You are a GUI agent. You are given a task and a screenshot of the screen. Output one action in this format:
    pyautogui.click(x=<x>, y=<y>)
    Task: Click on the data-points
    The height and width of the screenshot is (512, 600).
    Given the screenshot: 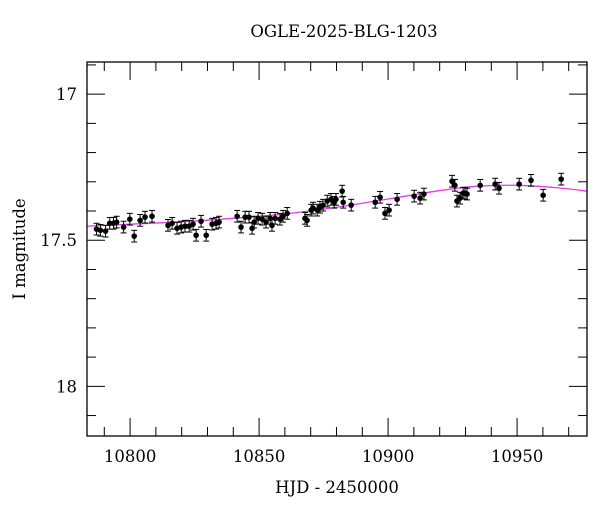 What is the action you would take?
    pyautogui.click(x=329, y=207)
    